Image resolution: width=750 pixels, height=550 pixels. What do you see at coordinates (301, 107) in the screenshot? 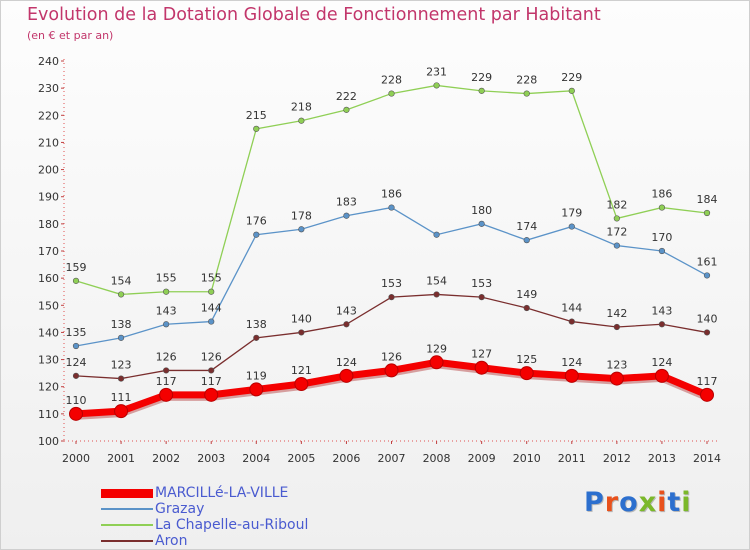
I see `data-label: 218` at bounding box center [301, 107].